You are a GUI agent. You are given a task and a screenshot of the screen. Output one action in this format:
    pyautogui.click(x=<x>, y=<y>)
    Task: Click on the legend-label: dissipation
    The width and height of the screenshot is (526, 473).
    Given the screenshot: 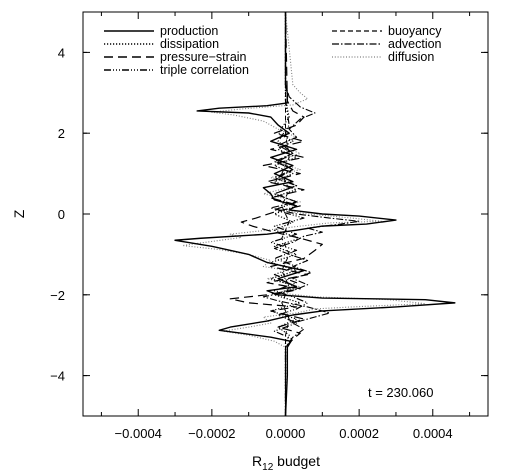 What is the action you would take?
    pyautogui.click(x=189, y=44)
    